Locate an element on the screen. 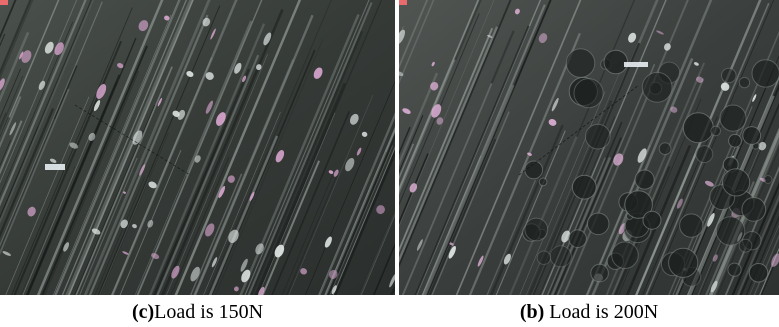 This screenshot has height=327, width=779. figure-caption-c: (c)Load is 150N is located at coordinates (197, 312).